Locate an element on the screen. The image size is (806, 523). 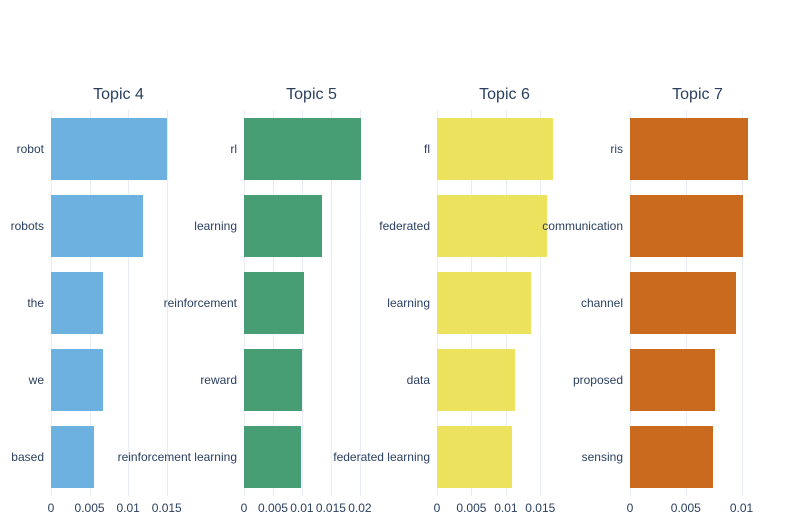
category-label: reinforcement learning is located at coordinates (177, 457).